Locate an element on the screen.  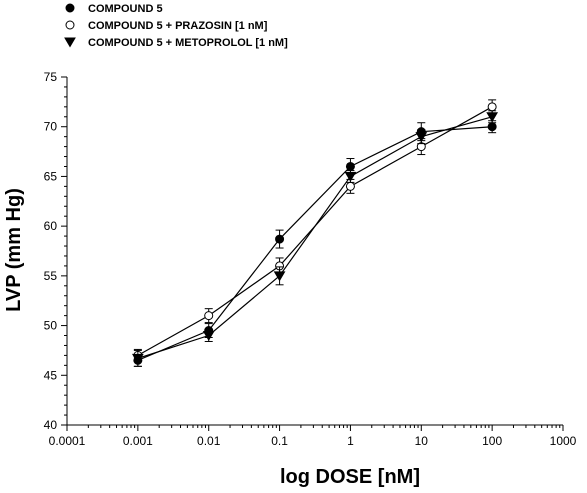
x-tick-label: 1 is located at coordinates (350, 441).